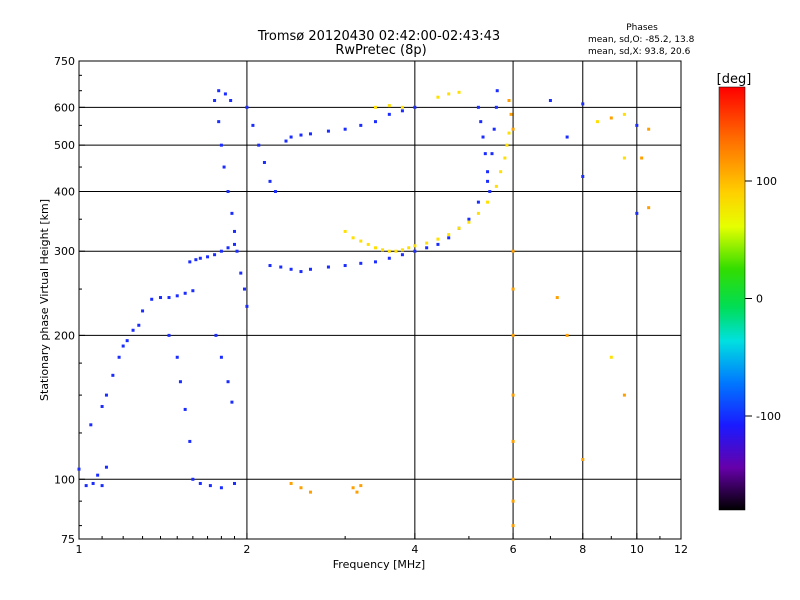 The width and height of the screenshot is (800, 600). Describe the element at coordinates (64, 479) in the screenshot. I see `y-tick-label: 100` at that location.